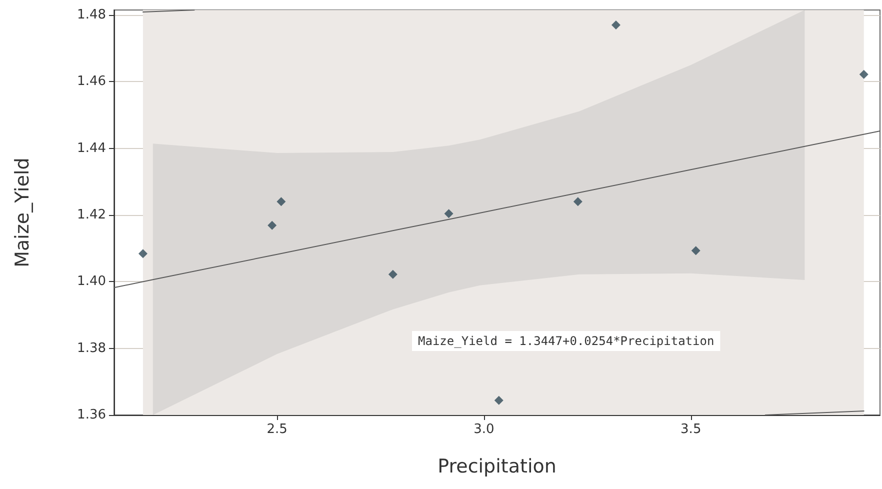  What do you see at coordinates (91, 82) in the screenshot?
I see `y-tick-label: 1.46` at bounding box center [91, 82].